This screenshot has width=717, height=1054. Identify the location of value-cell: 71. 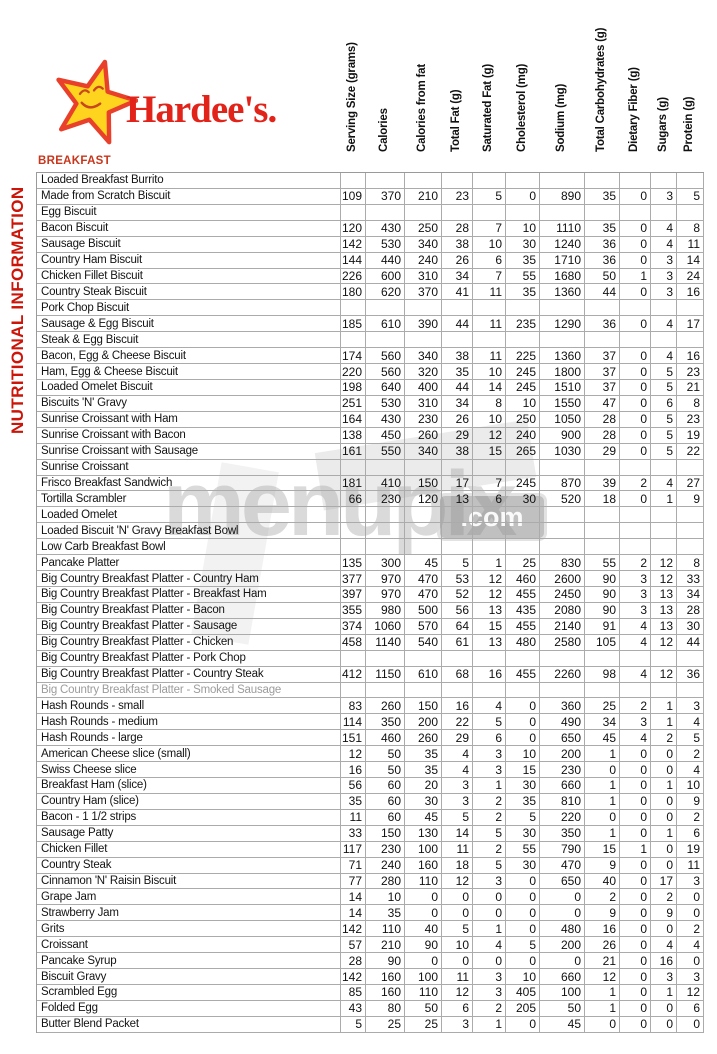
(353, 865).